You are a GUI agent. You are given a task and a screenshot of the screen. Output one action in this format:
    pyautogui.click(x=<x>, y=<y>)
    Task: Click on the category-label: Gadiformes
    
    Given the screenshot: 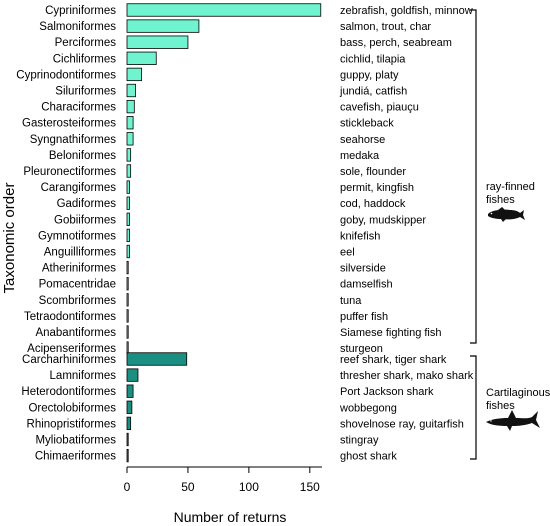 What is the action you would take?
    pyautogui.click(x=87, y=204)
    